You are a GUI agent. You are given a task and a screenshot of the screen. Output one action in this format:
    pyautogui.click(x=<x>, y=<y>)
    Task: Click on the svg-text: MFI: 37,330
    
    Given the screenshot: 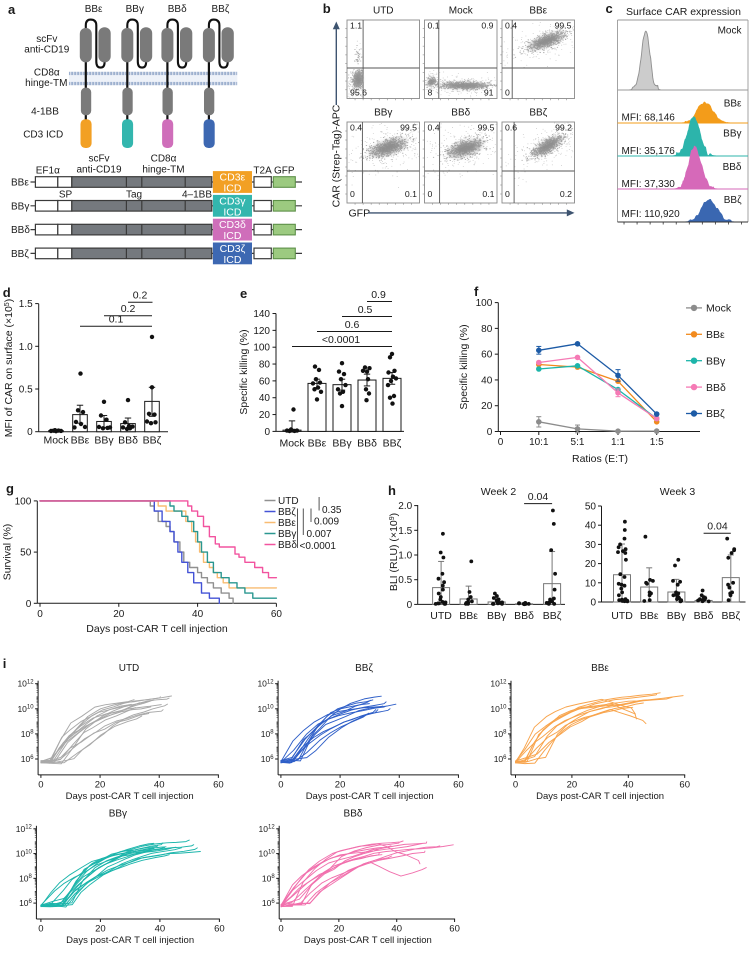 What is the action you would take?
    pyautogui.click(x=649, y=184)
    